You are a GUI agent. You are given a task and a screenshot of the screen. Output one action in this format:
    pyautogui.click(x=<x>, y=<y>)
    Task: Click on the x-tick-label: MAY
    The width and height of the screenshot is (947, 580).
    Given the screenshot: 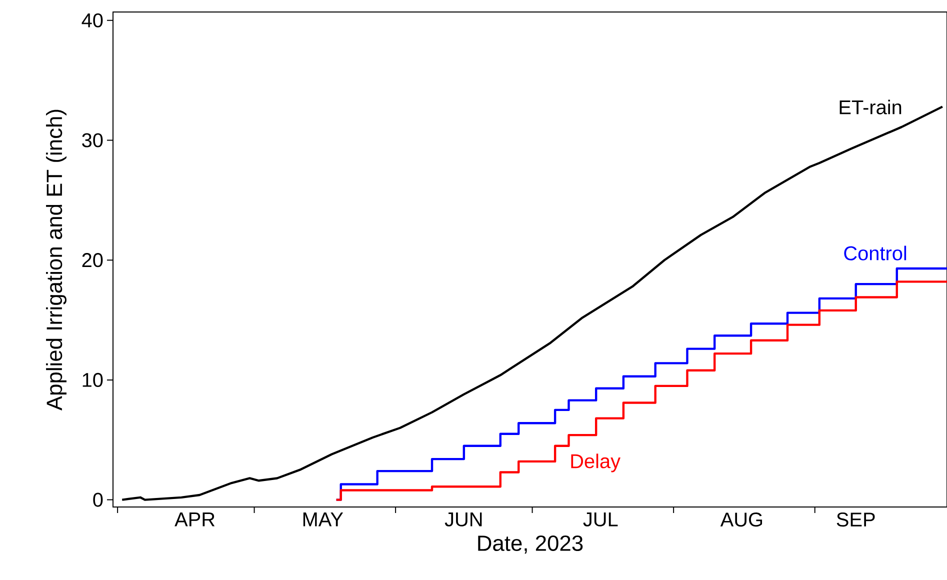 What is the action you would take?
    pyautogui.click(x=323, y=519)
    